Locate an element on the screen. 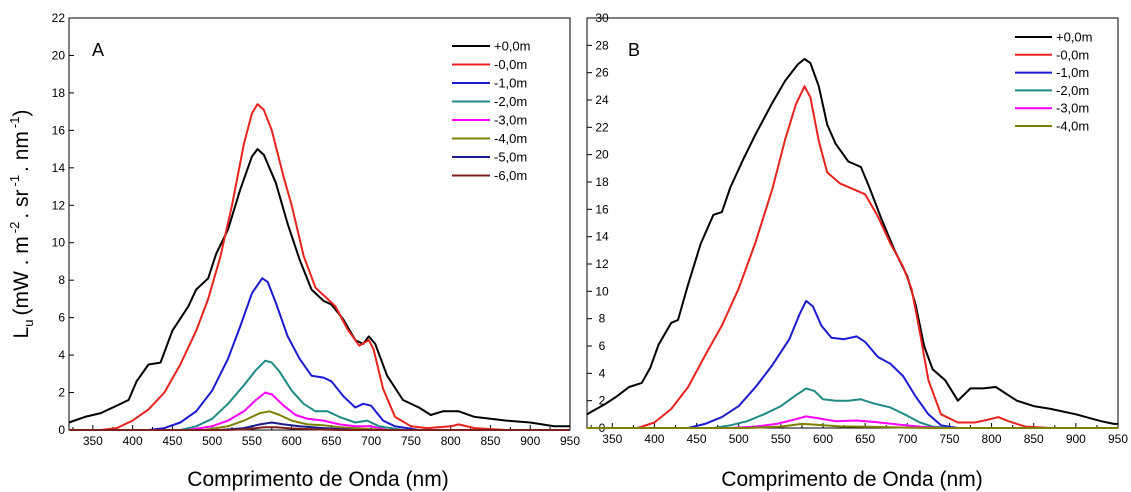 This screenshot has height=492, width=1131. y-label-unit: (mW . m is located at coordinates (21, 275).